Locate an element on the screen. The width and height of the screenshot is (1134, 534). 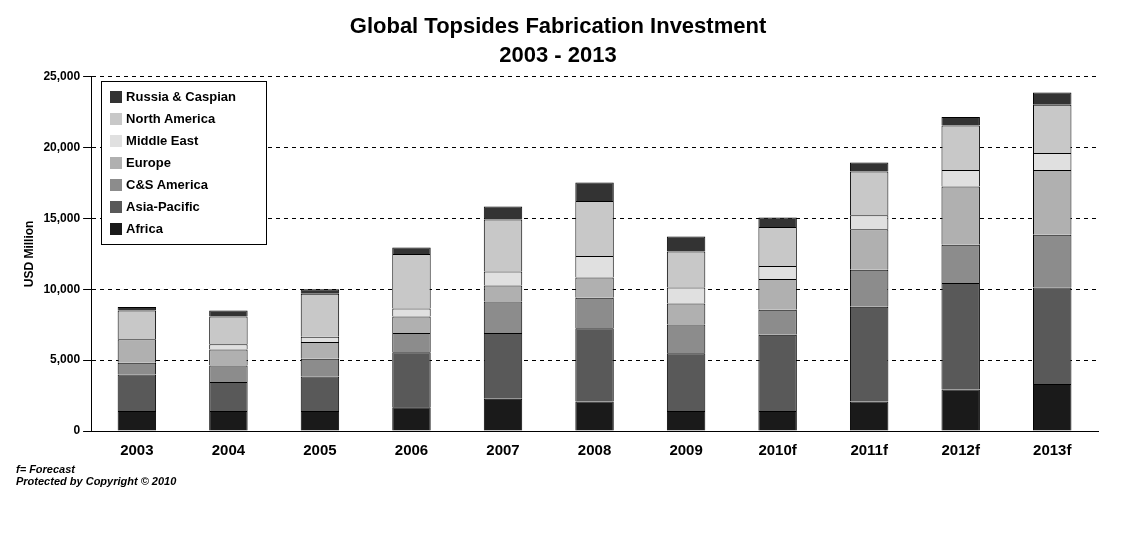
legend-label: North America is located at coordinates (171, 118).